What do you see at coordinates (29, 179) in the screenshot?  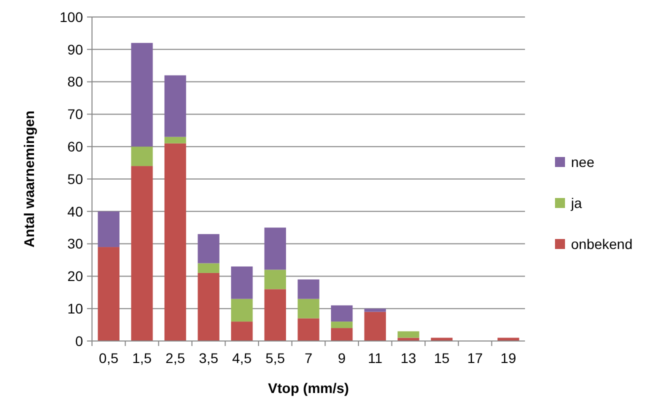 I see `y-axis-title: Antal waarnemingen` at bounding box center [29, 179].